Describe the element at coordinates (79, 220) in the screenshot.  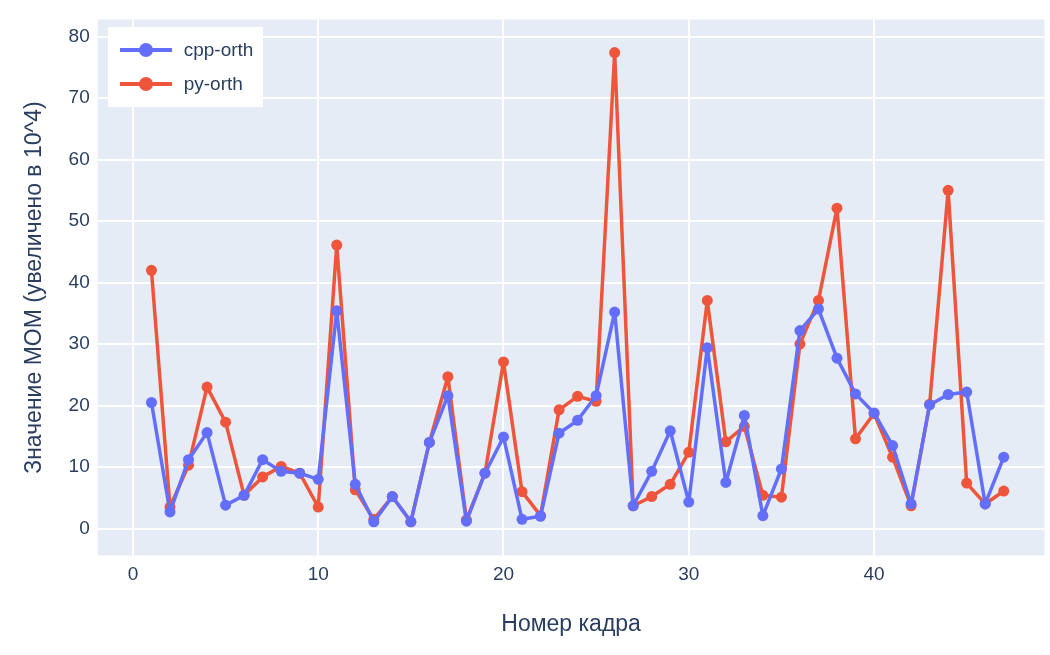
I see `y-tick-label: 50` at that location.